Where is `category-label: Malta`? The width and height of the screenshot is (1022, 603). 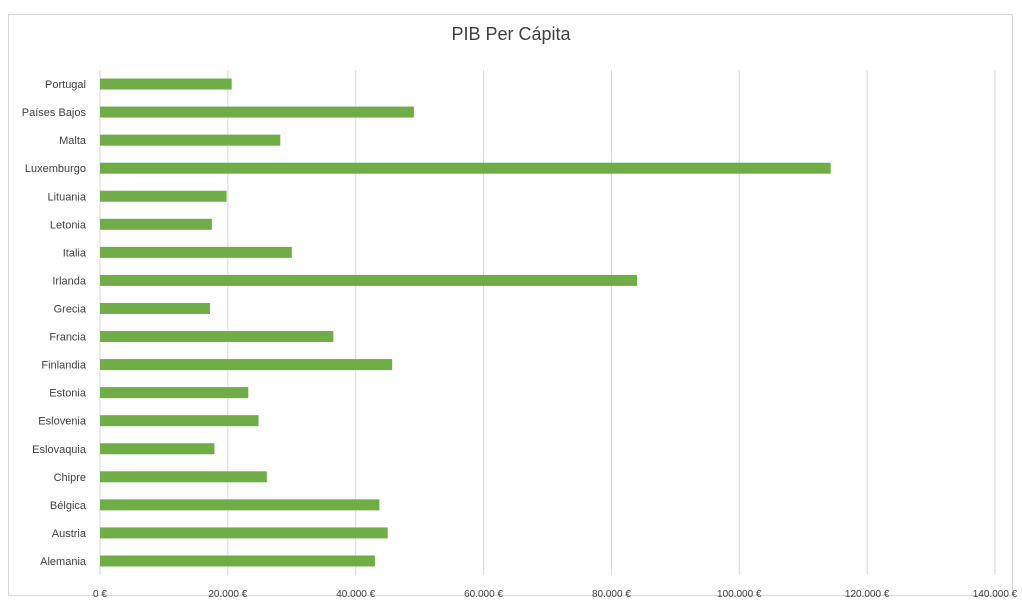
category-label: Malta is located at coordinates (73, 141).